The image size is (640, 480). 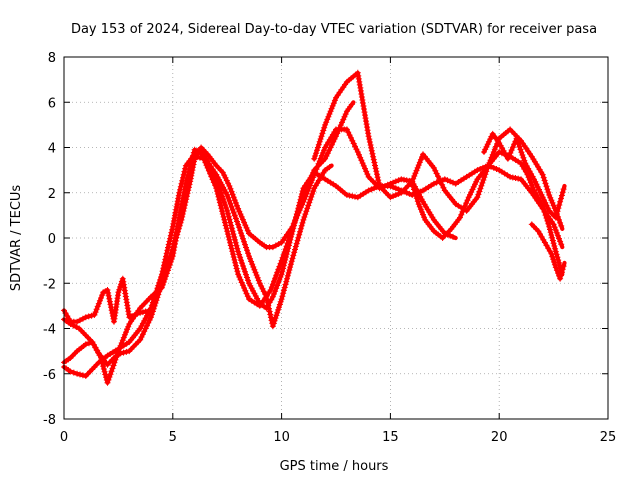 I want to click on x-tick-label: 5, so click(x=173, y=437).